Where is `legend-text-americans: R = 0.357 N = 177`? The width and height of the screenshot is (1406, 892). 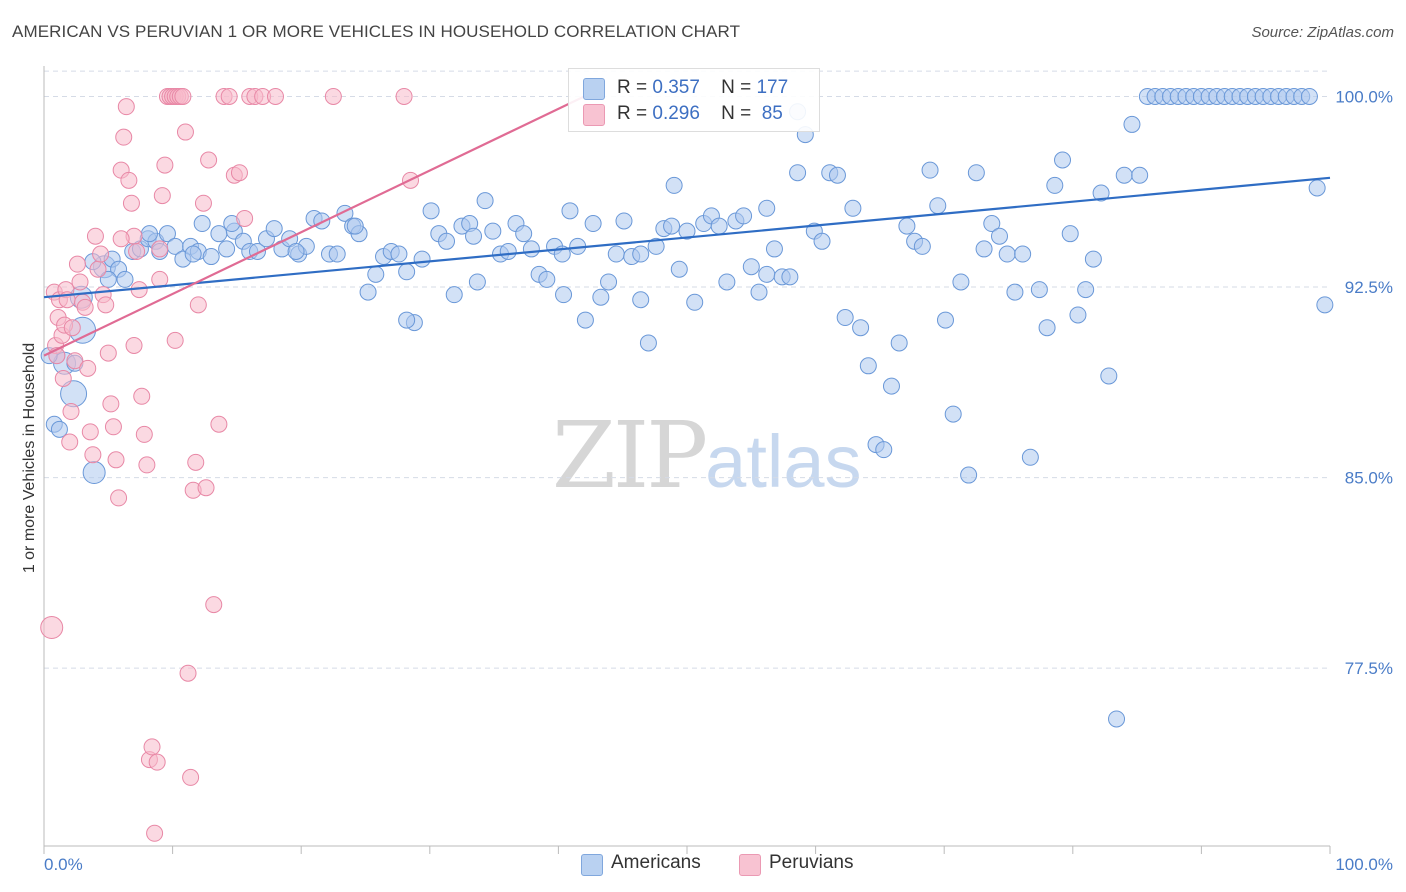 legend-text-americans: R = 0.357 N = 177 is located at coordinates (702, 88).